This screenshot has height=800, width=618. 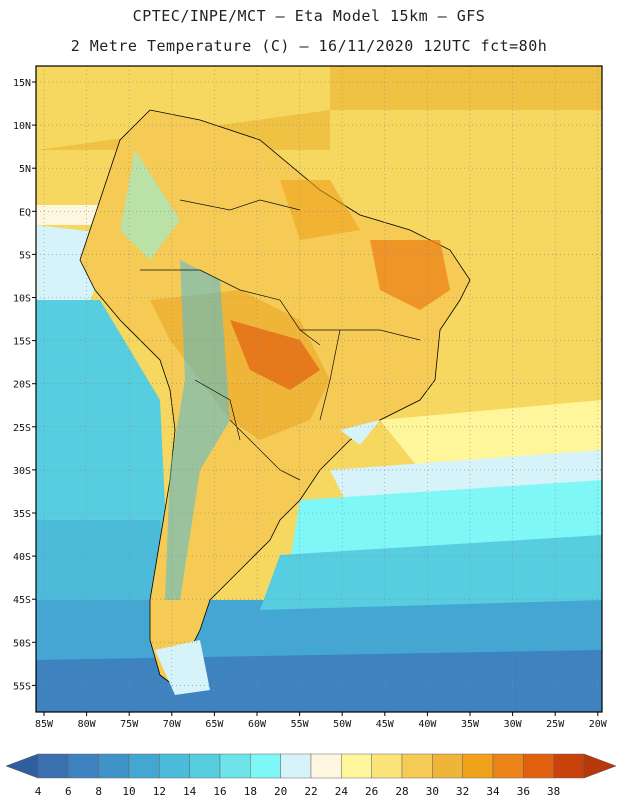 What do you see at coordinates (342, 724) in the screenshot?
I see `lon-label: 50W` at bounding box center [342, 724].